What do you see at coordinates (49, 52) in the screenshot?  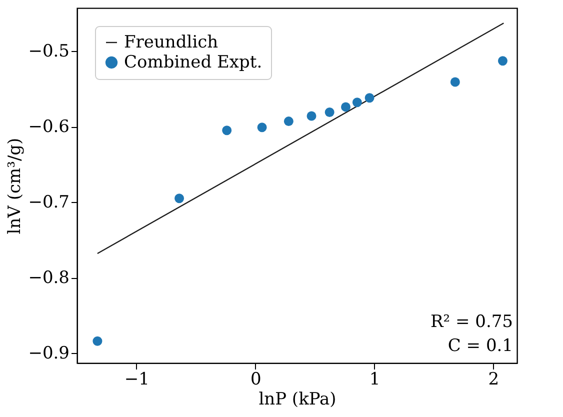 I see `y-tick-label: −0.5` at bounding box center [49, 52].